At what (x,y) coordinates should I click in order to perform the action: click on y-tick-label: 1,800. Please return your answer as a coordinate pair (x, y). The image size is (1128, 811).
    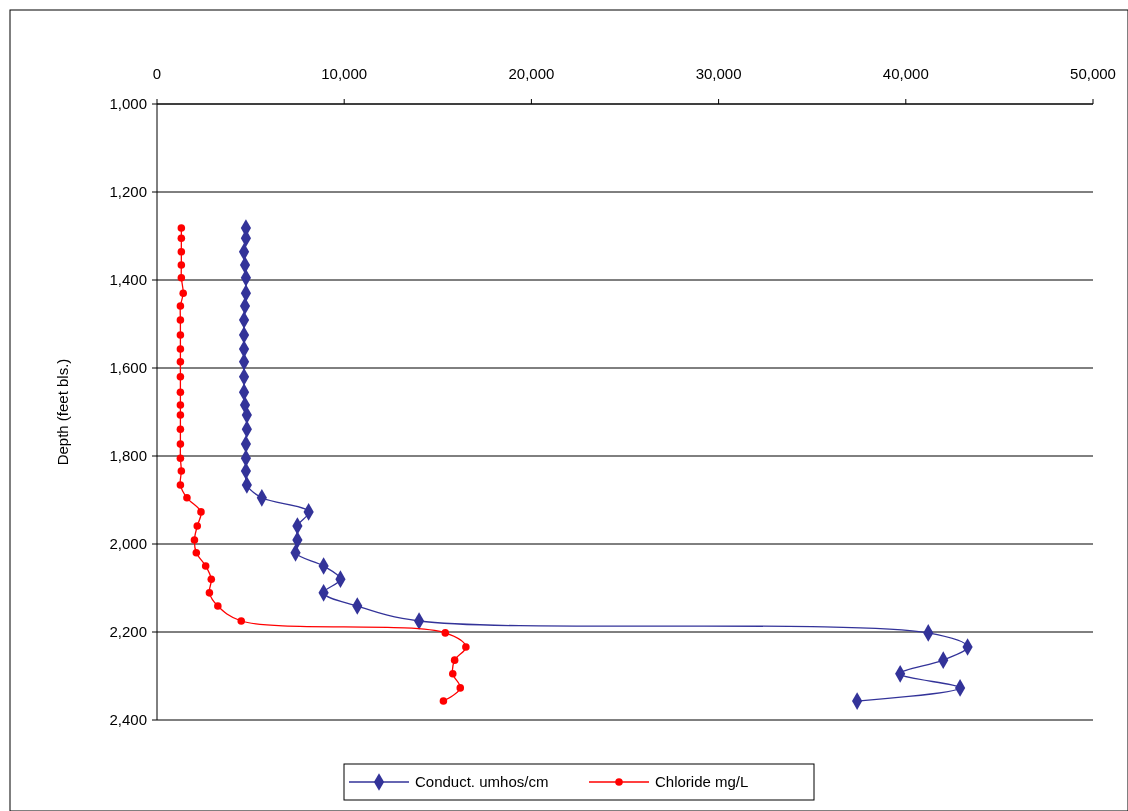
    Looking at the image, I should click on (128, 455).